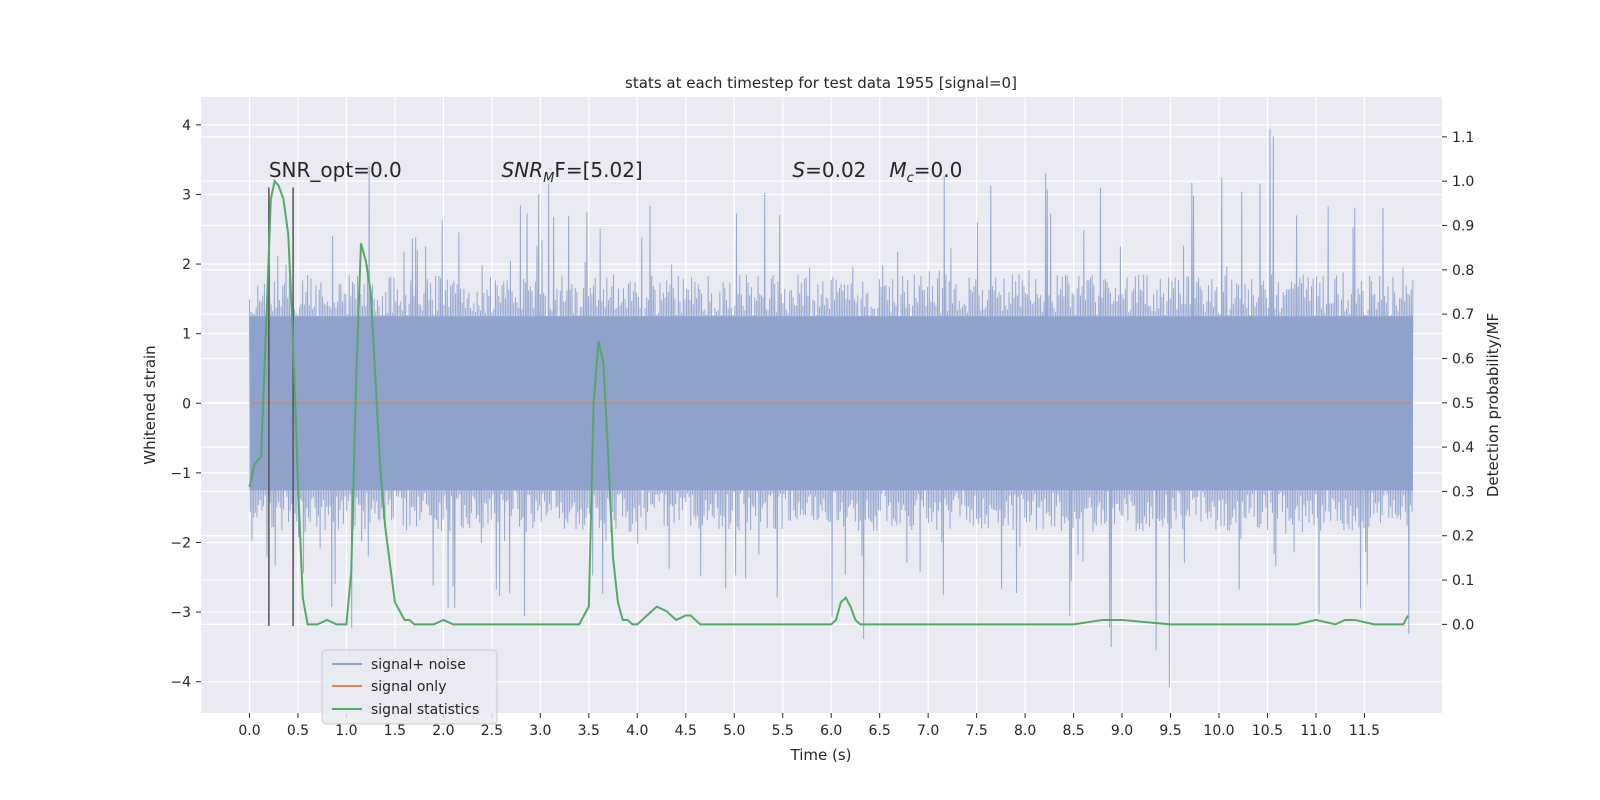 The height and width of the screenshot is (800, 1600). What do you see at coordinates (186, 126) in the screenshot?
I see `y-tick-label: 4` at bounding box center [186, 126].